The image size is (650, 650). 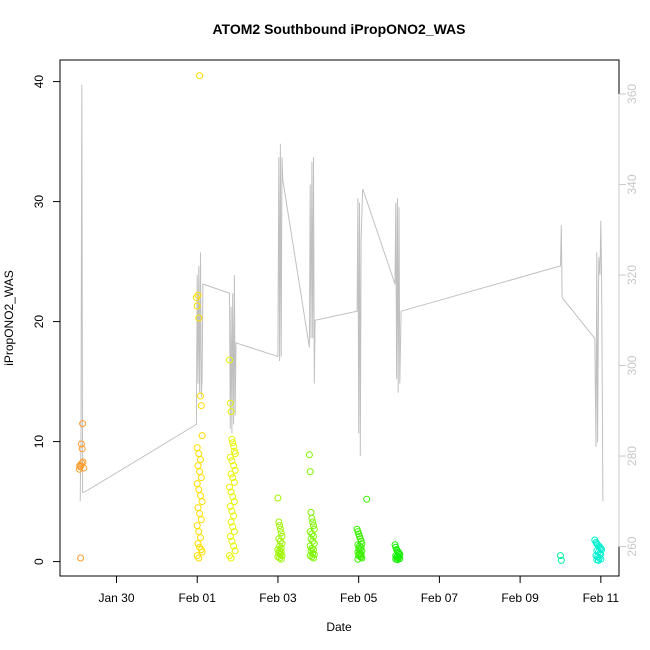 What do you see at coordinates (359, 598) in the screenshot?
I see `x-tick-label: Feb 05` at bounding box center [359, 598].